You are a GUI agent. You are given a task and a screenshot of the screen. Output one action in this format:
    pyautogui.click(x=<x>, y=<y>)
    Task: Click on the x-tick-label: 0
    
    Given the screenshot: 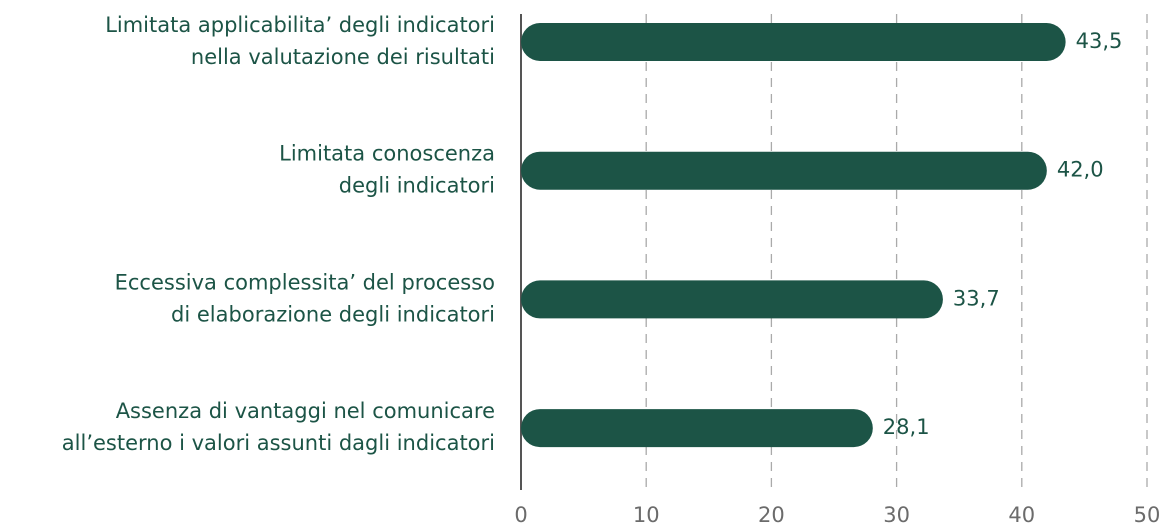 What is the action you would take?
    pyautogui.click(x=520, y=513)
    